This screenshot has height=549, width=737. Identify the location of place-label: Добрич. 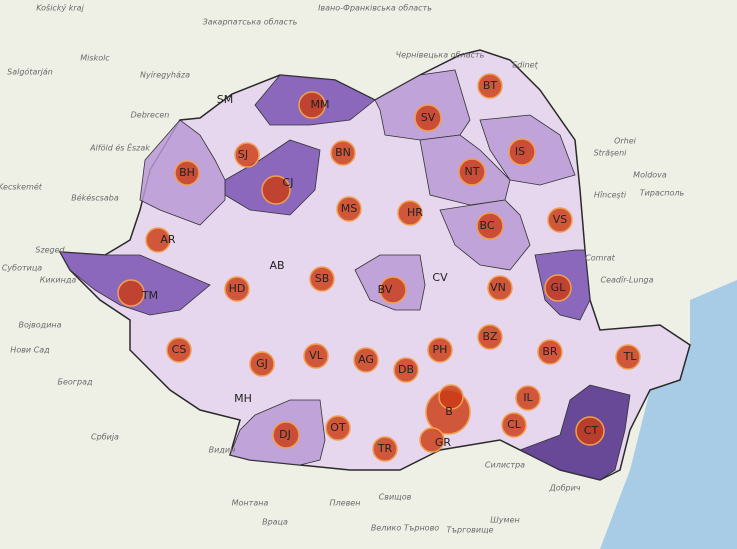
(564, 488).